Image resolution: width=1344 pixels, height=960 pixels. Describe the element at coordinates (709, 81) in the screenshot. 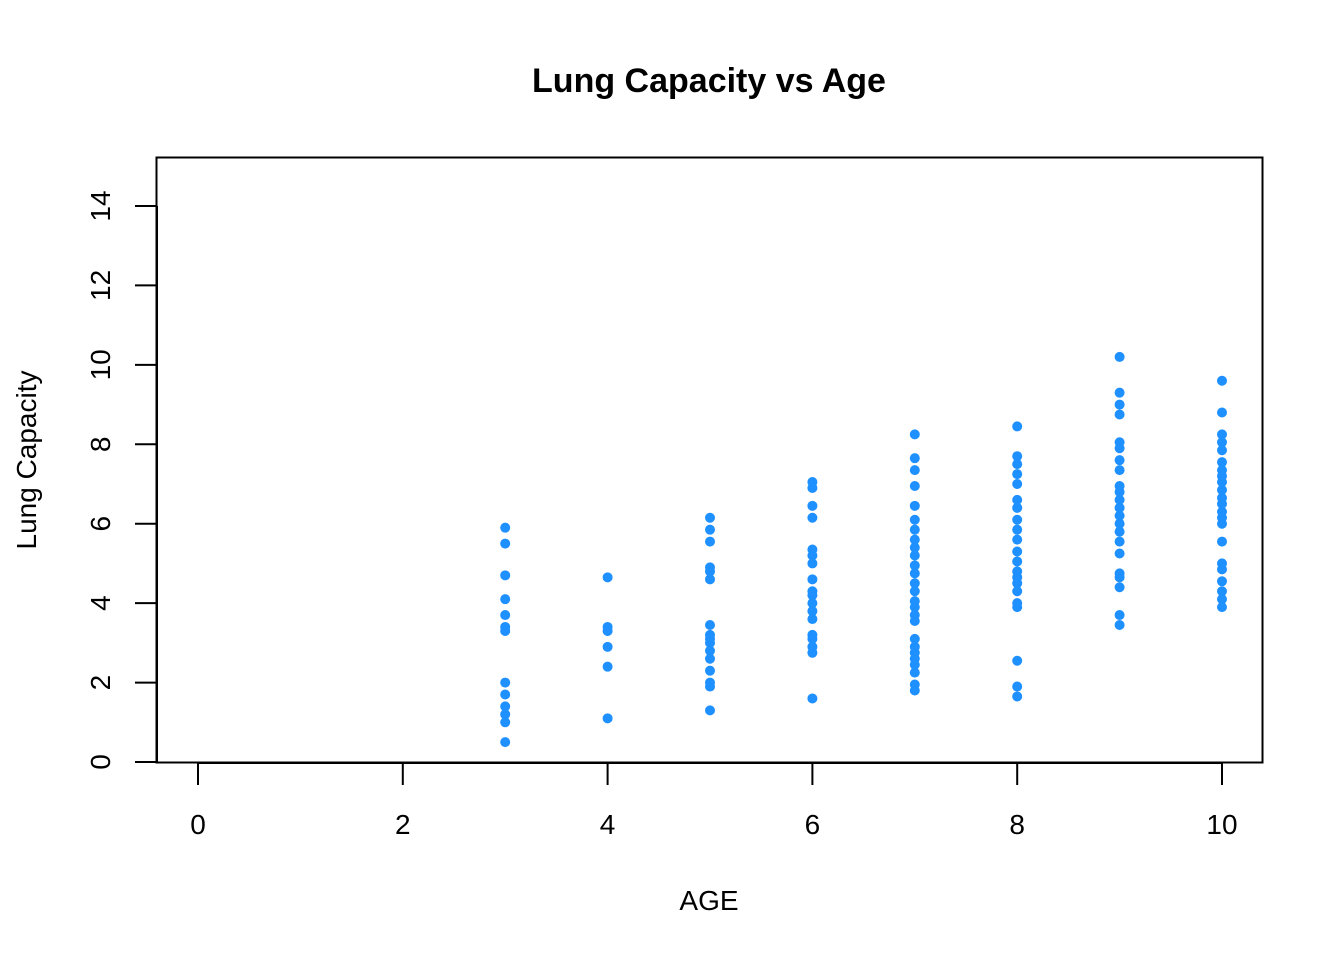

I see `chart-title: Lung Capacity vs Age` at that location.